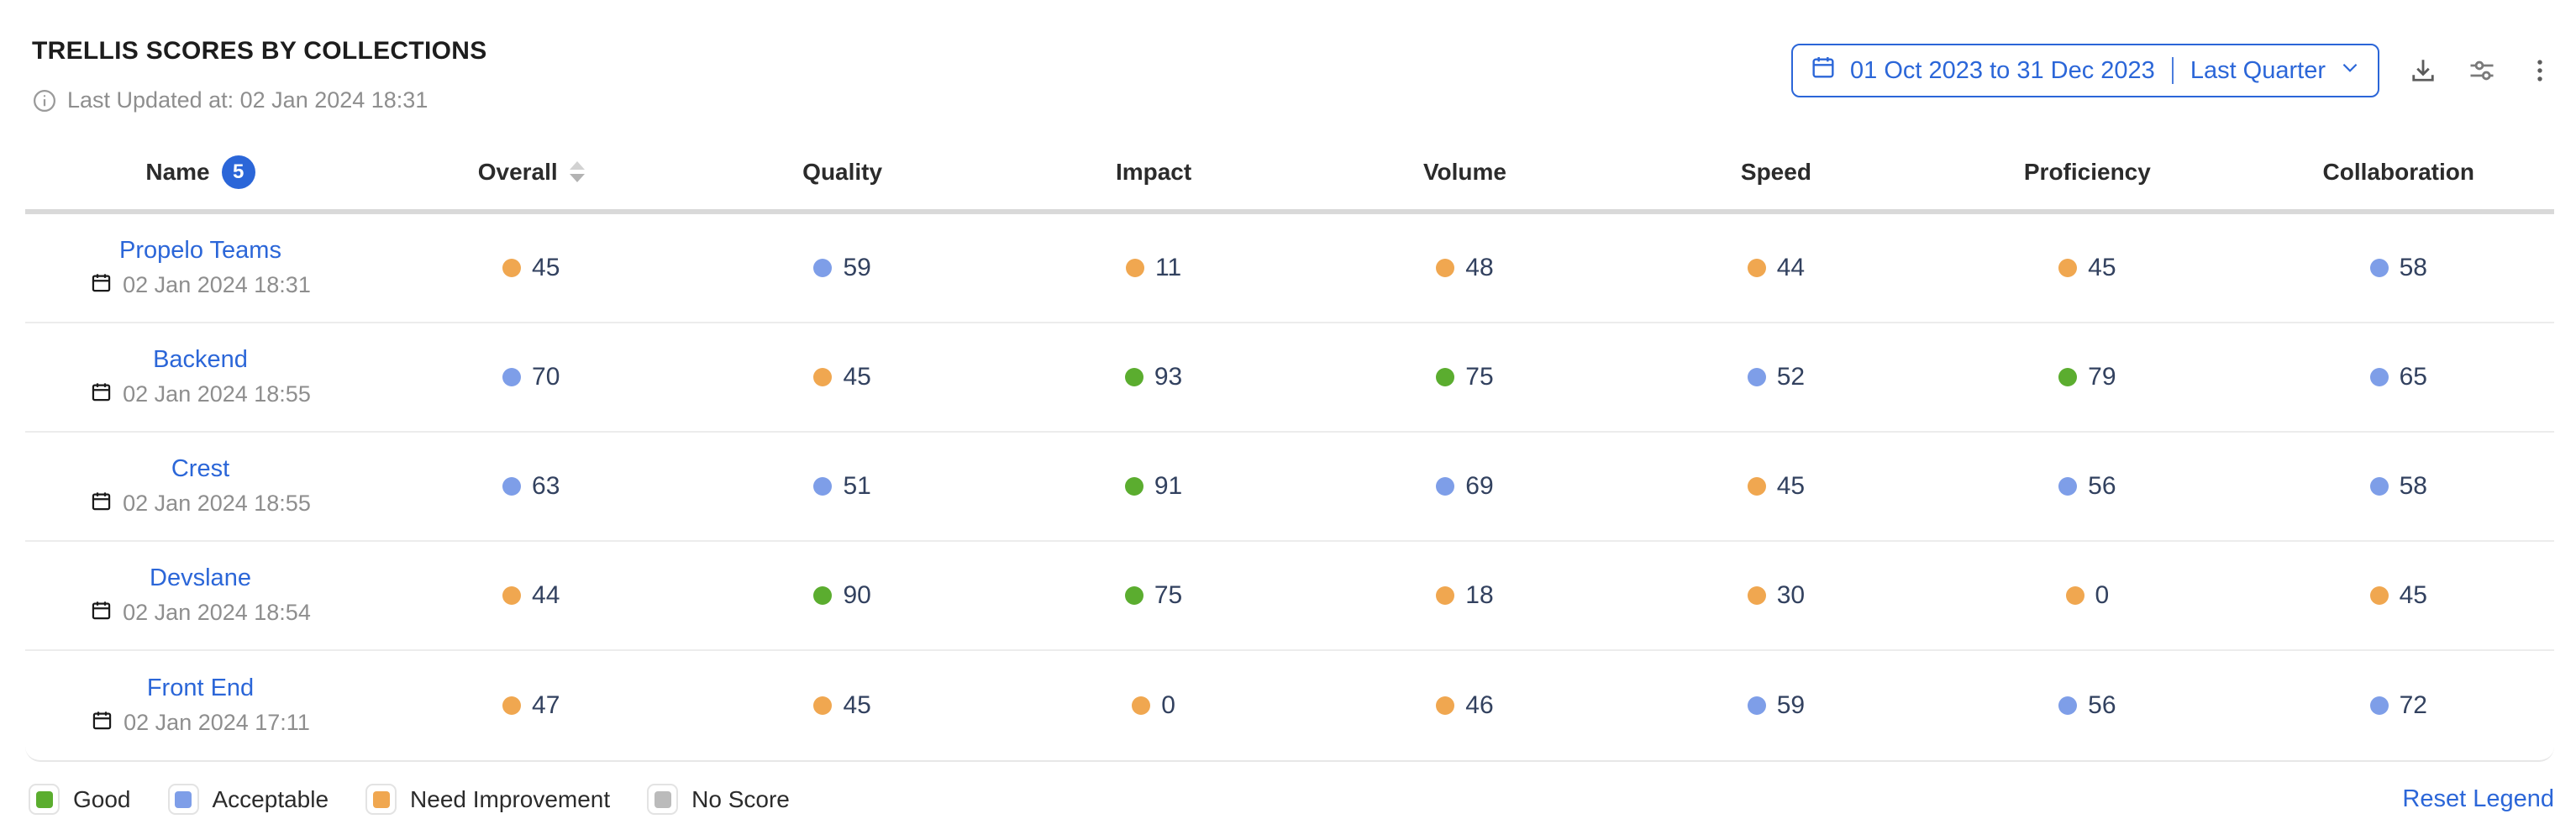 This screenshot has width=2576, height=840. I want to click on name-cell: Front End 02 Jan 2024 17:11, so click(200, 706).